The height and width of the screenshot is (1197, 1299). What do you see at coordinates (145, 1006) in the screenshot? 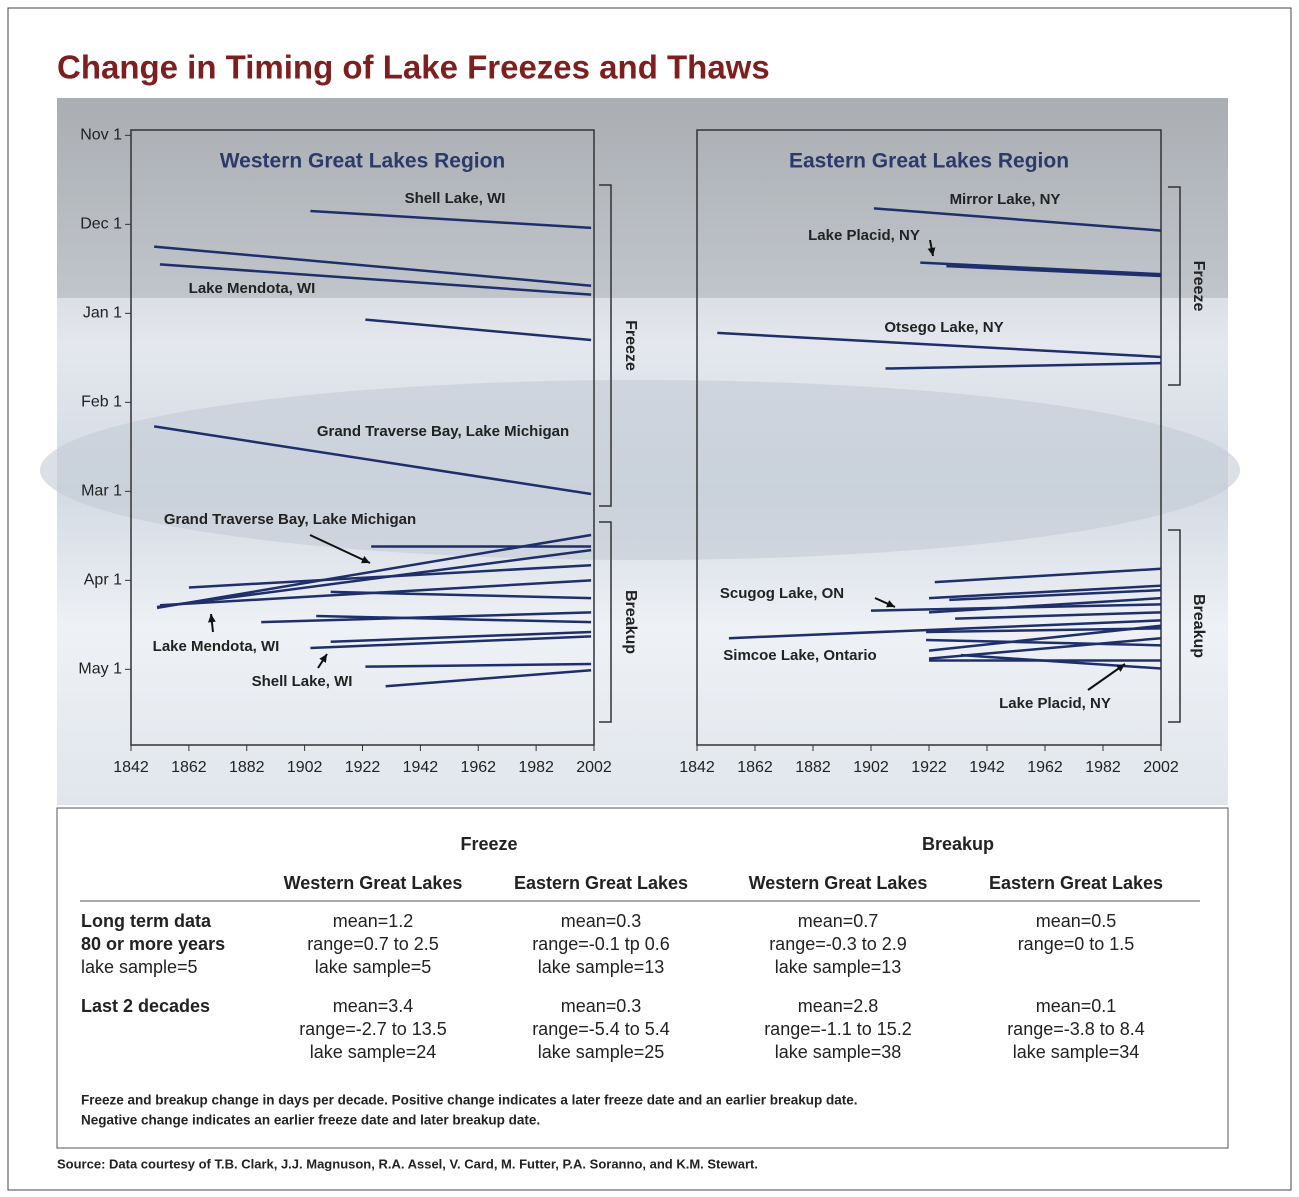
I see `row-label: Last 2 decades` at bounding box center [145, 1006].